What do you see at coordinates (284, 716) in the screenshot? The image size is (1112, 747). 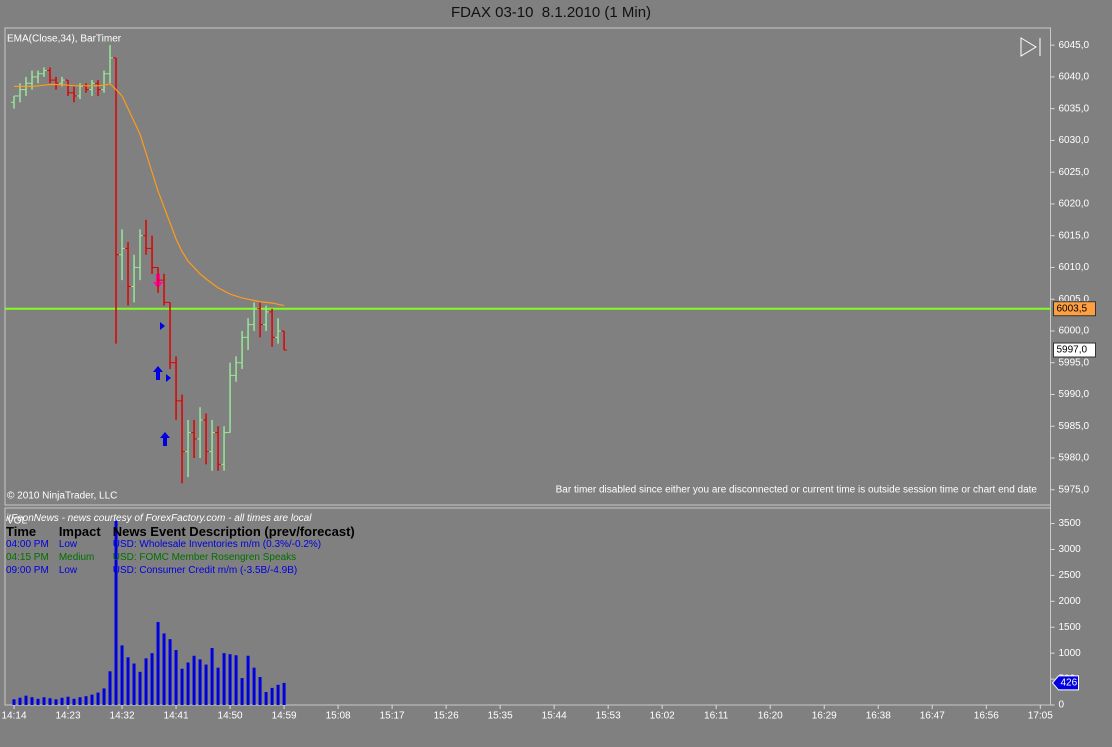 I see `x-tick-label: 14:59` at bounding box center [284, 716].